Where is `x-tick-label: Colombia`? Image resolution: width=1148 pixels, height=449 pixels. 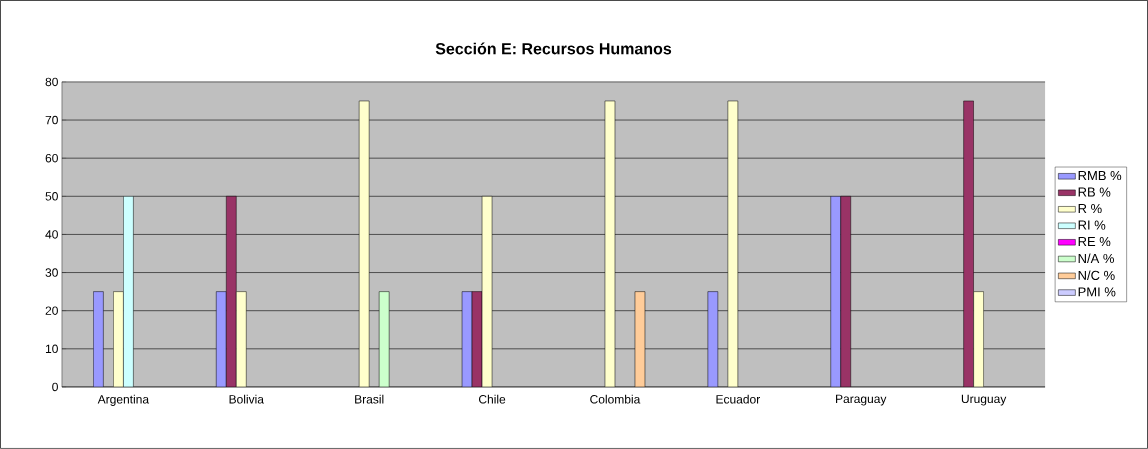
x-tick-label: Colombia is located at coordinates (615, 399).